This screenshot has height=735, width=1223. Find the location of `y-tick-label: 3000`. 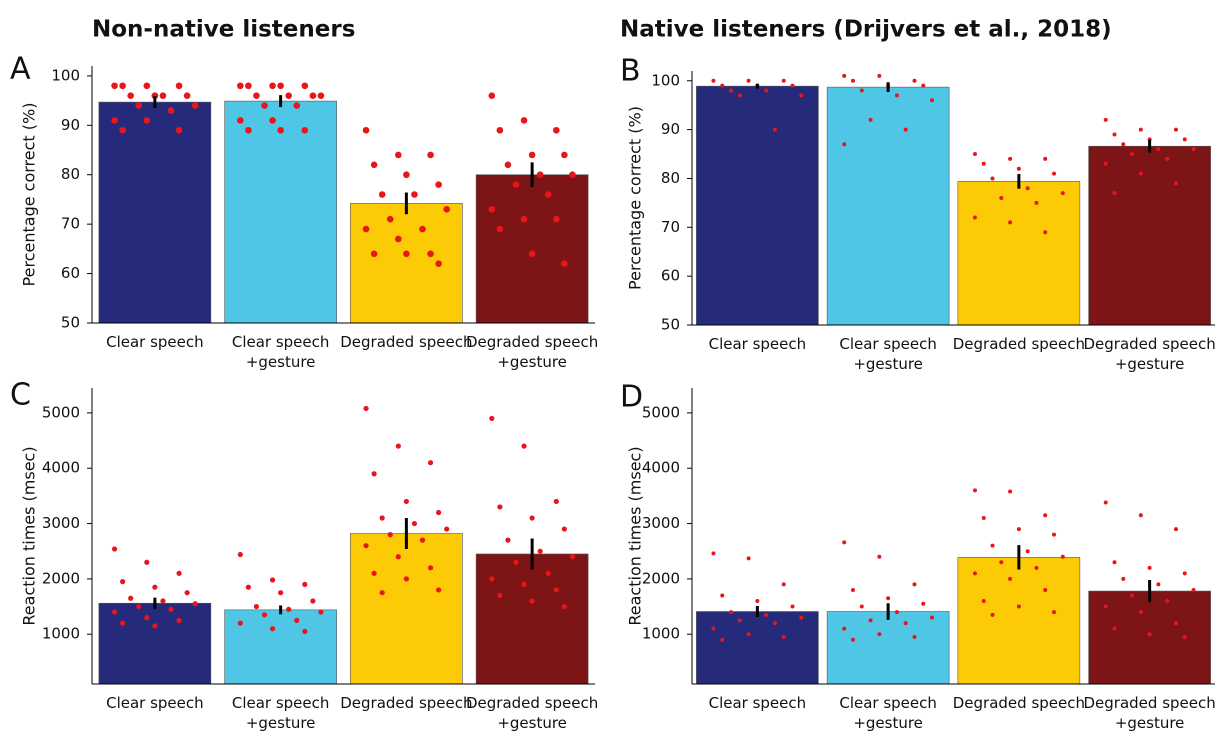

y-tick-label: 3000 is located at coordinates (61, 523).